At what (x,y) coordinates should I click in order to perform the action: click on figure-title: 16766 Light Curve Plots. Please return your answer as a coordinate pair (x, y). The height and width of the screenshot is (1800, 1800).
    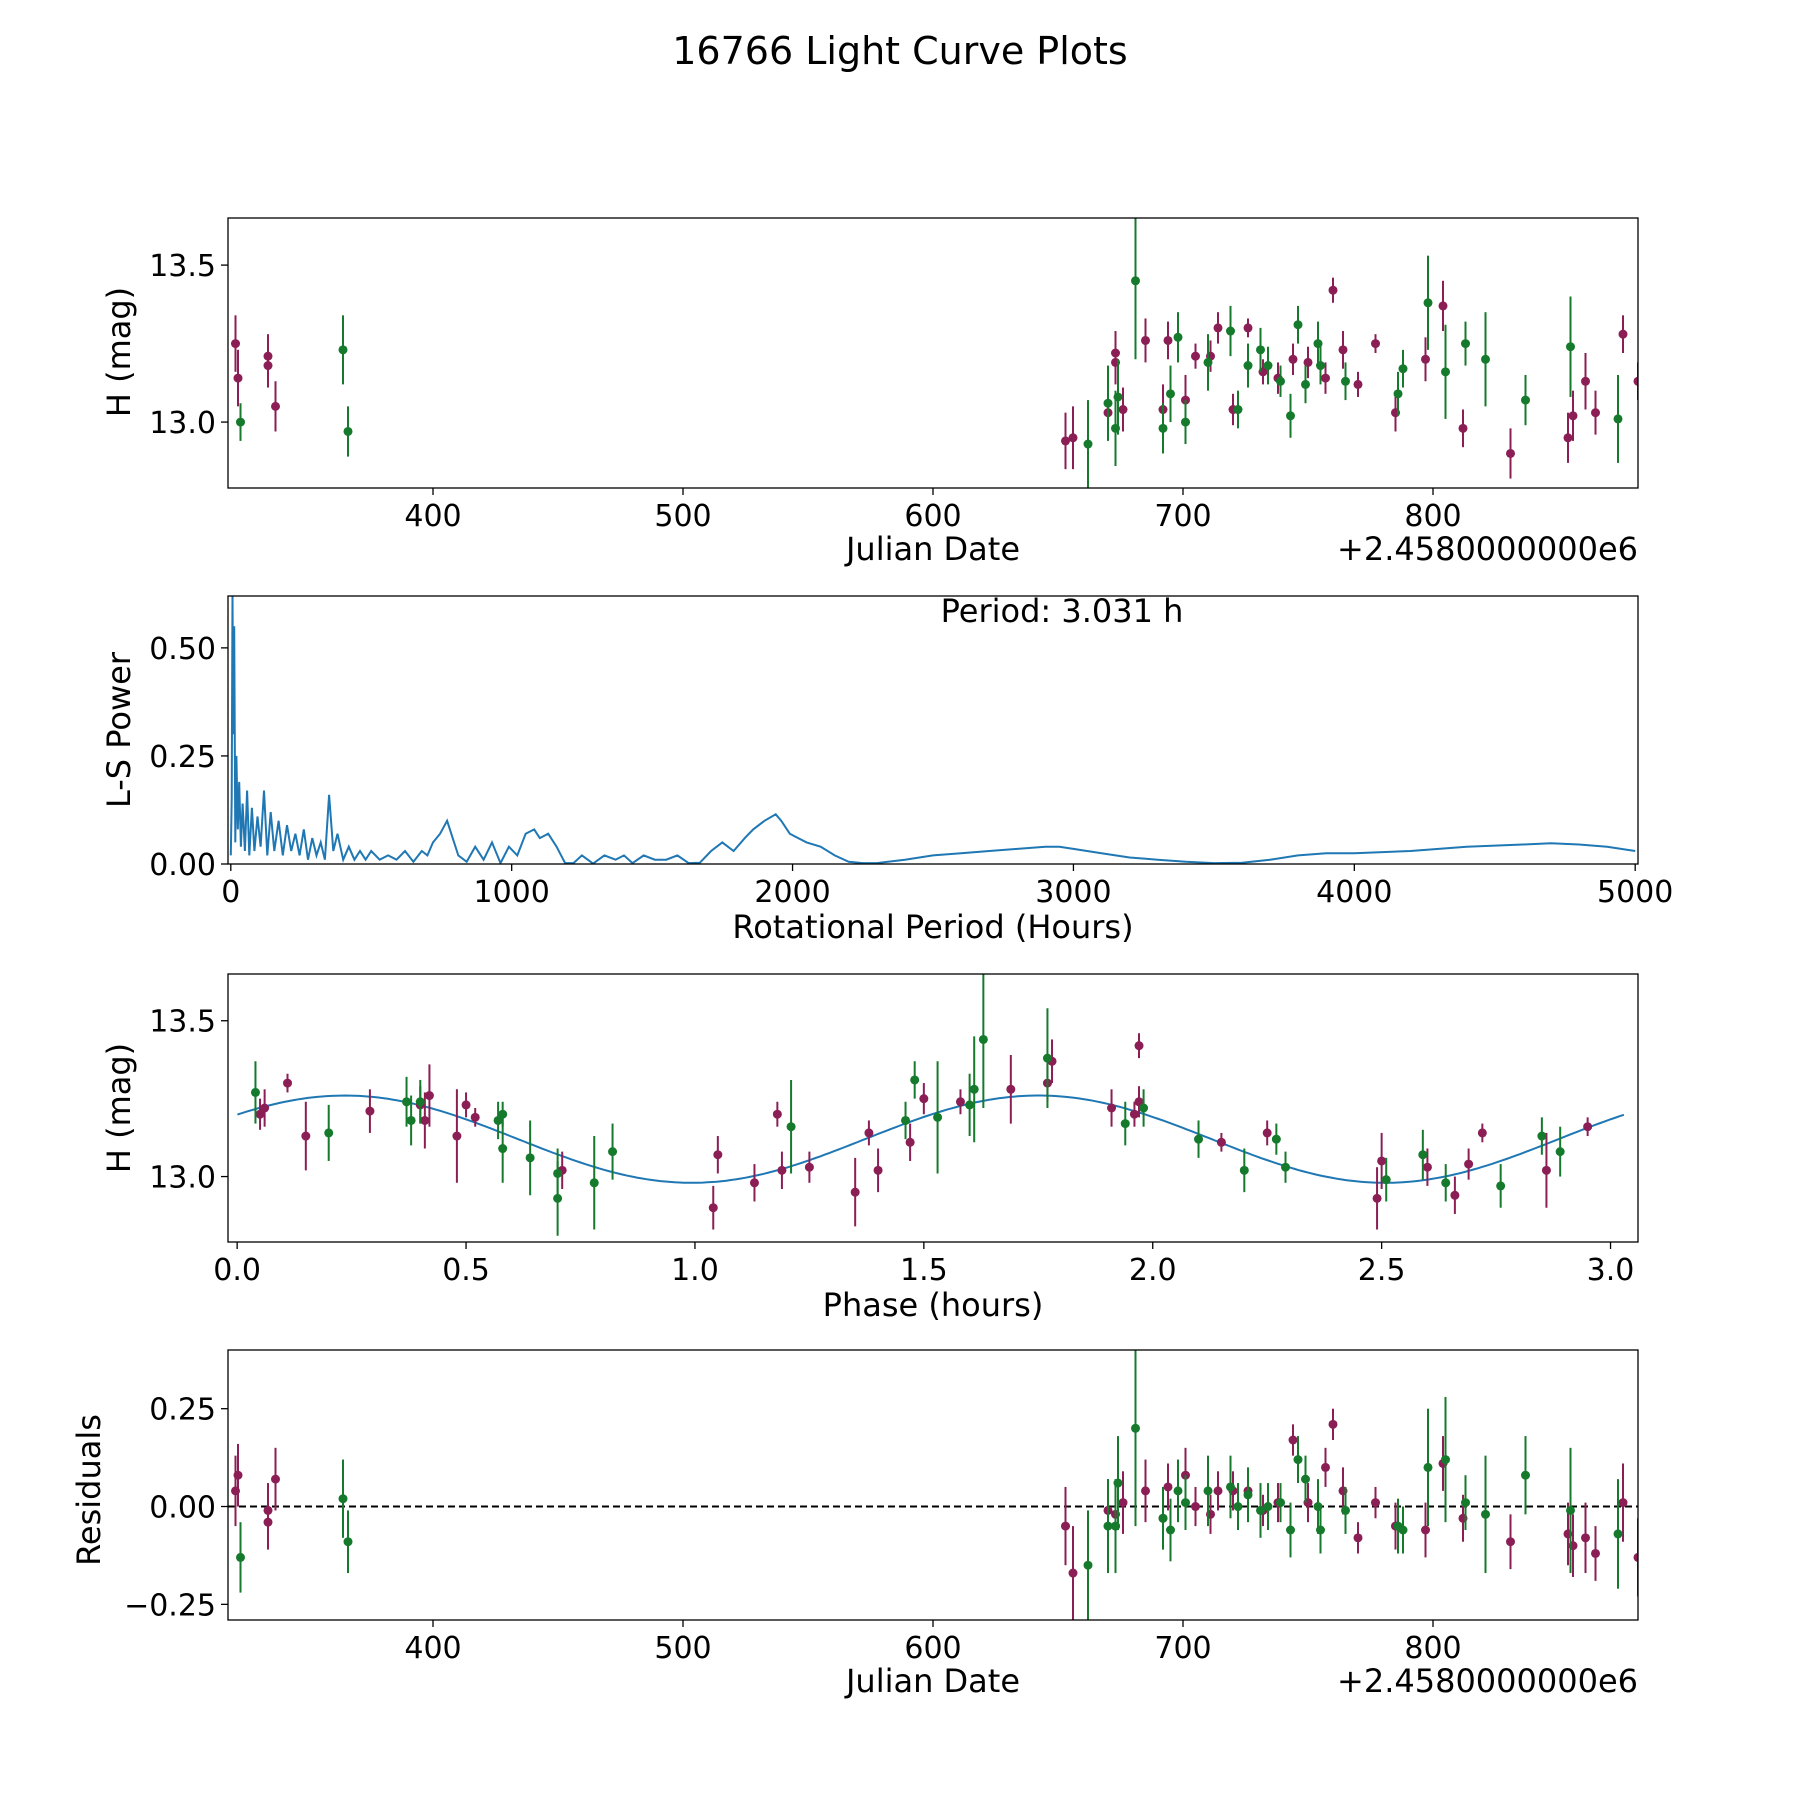
    Looking at the image, I should click on (899, 51).